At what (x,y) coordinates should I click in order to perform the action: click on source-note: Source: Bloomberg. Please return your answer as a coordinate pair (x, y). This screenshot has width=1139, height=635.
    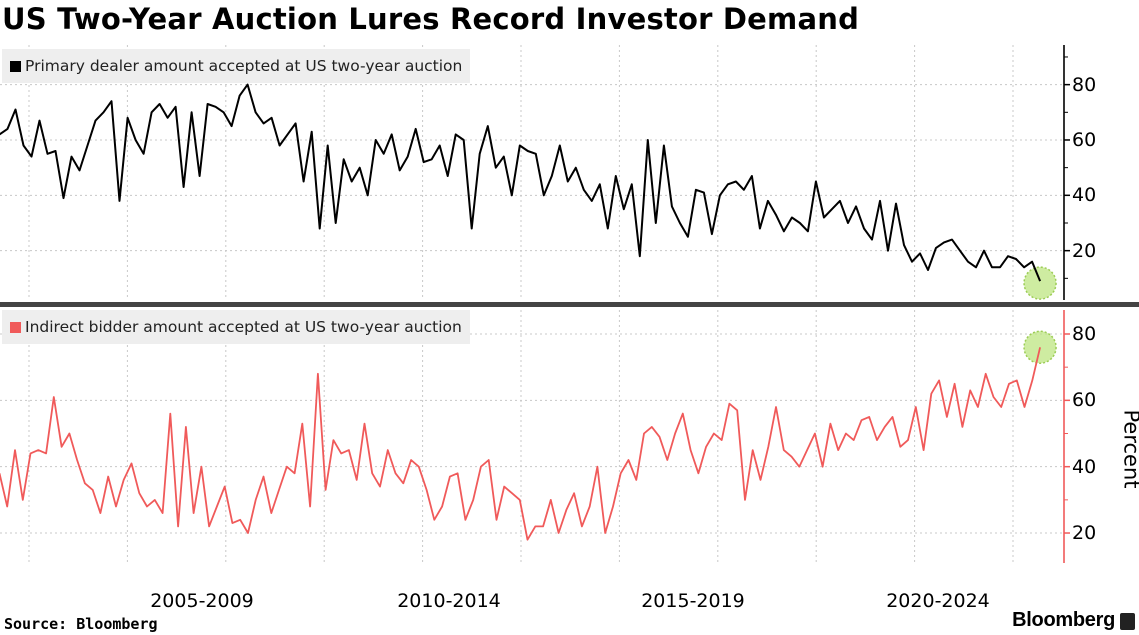
    Looking at the image, I should click on (81, 624).